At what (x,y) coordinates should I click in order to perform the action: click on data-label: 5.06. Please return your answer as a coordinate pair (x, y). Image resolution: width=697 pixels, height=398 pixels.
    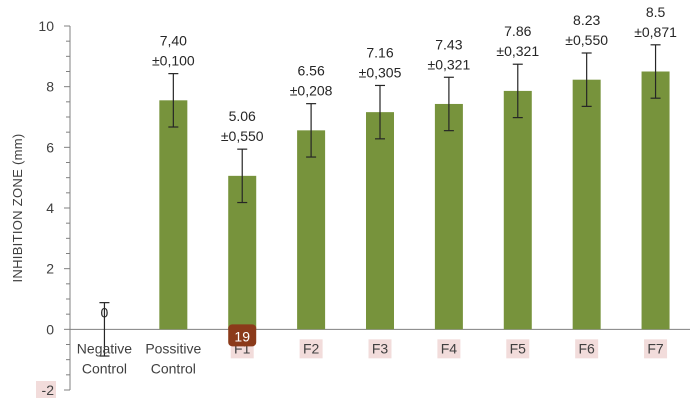
    Looking at the image, I should click on (242, 116).